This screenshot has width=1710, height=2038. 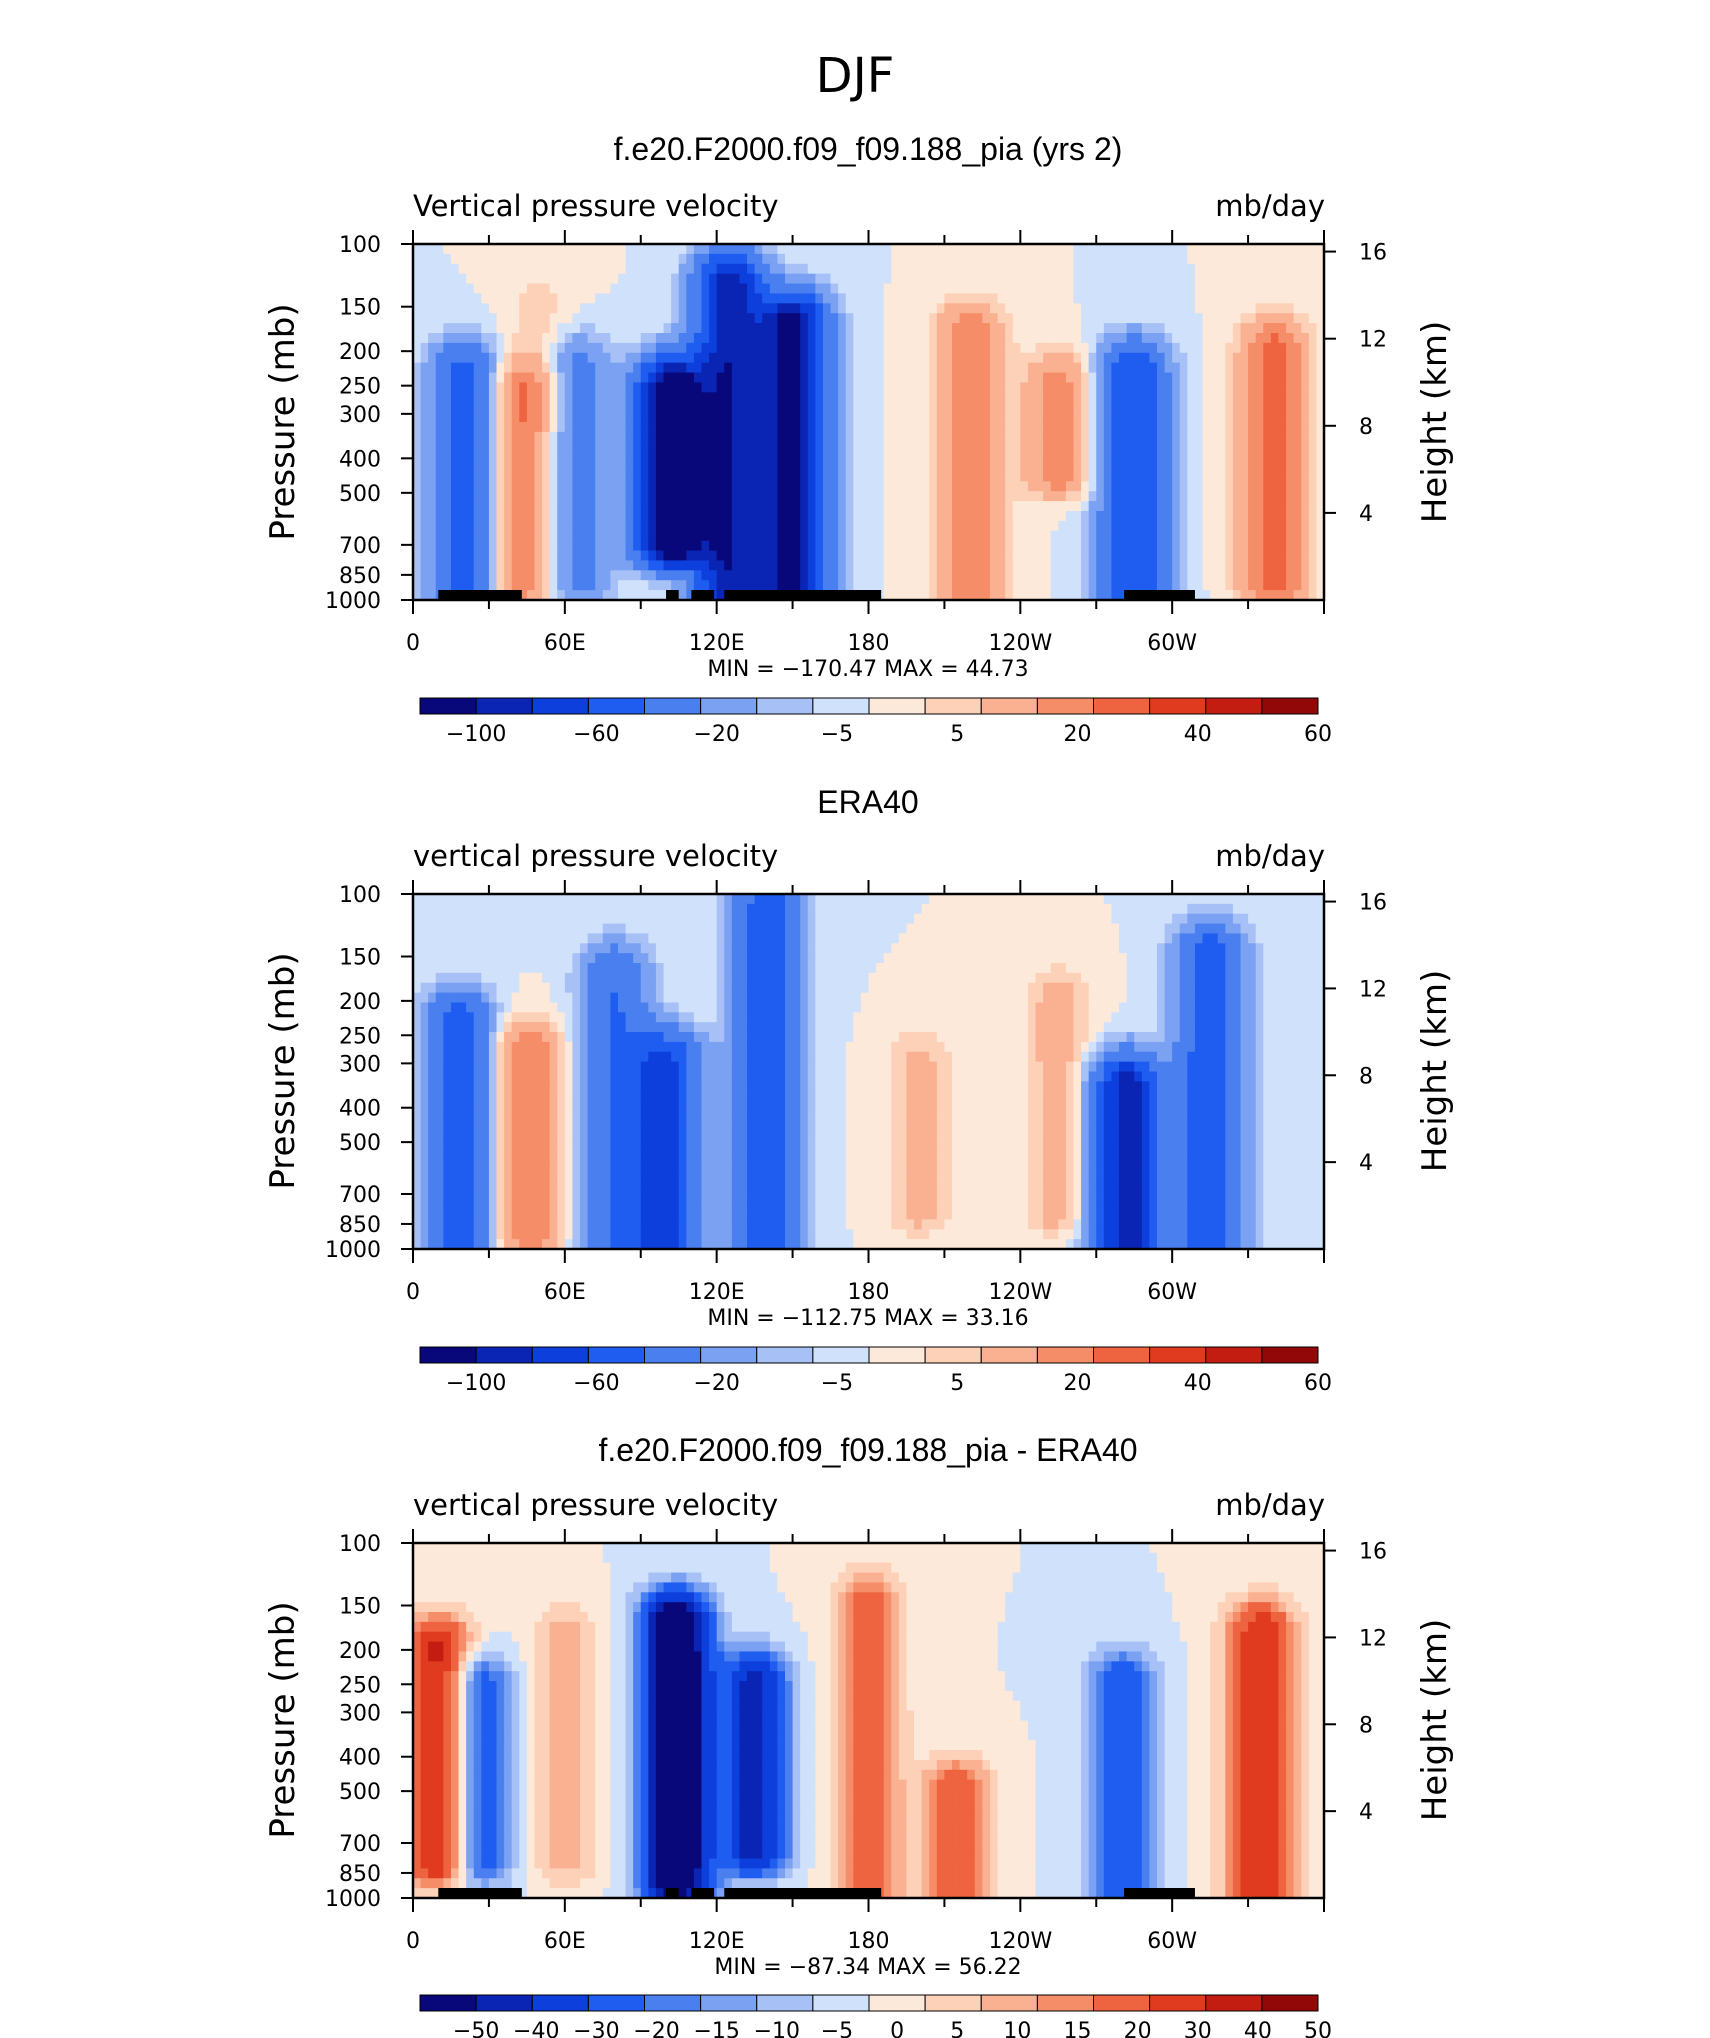 What do you see at coordinates (1198, 2028) in the screenshot?
I see `colorbar-label: 30` at bounding box center [1198, 2028].